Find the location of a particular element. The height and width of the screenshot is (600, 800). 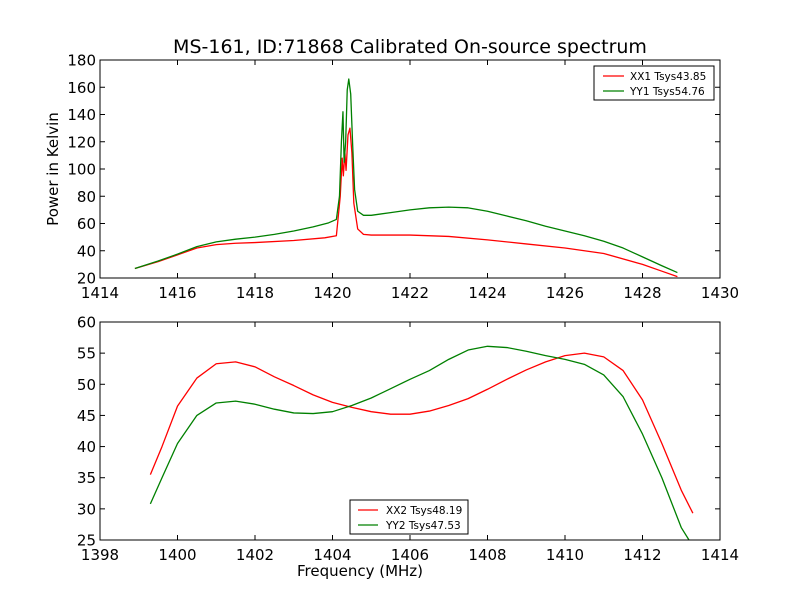

legend-label-1: XX1 Tsys43.85 is located at coordinates (668, 77).